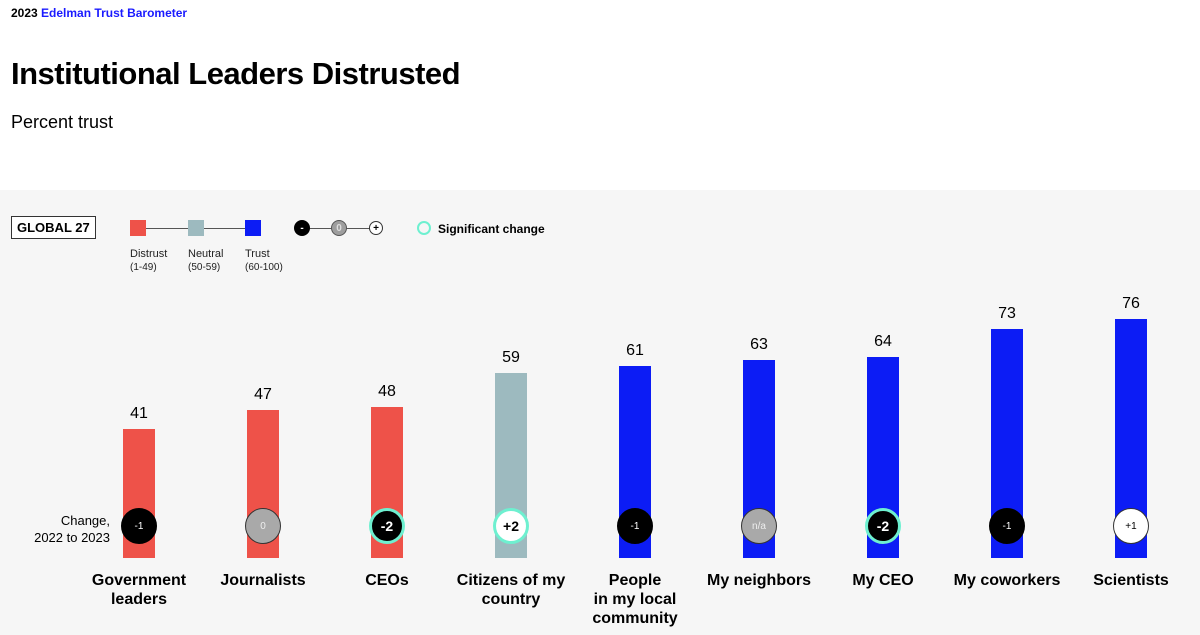 This screenshot has width=1200, height=635. I want to click on category-label-line: leaders, so click(139, 599).